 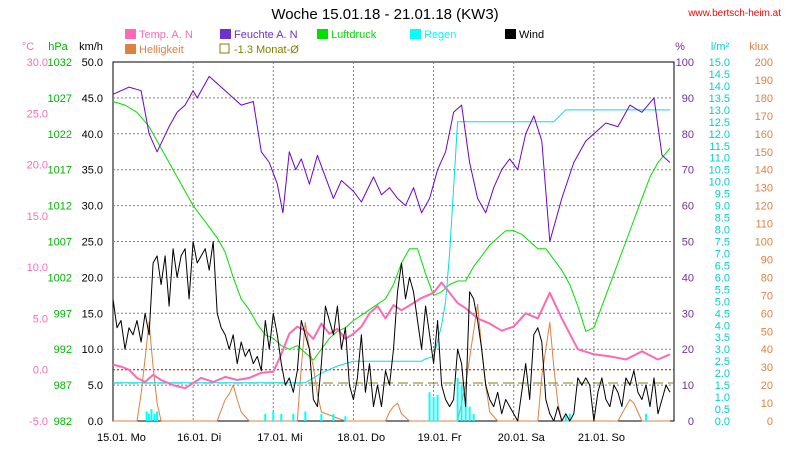 What do you see at coordinates (37, 114) in the screenshot?
I see `axis-0-tick: 25.0` at bounding box center [37, 114].